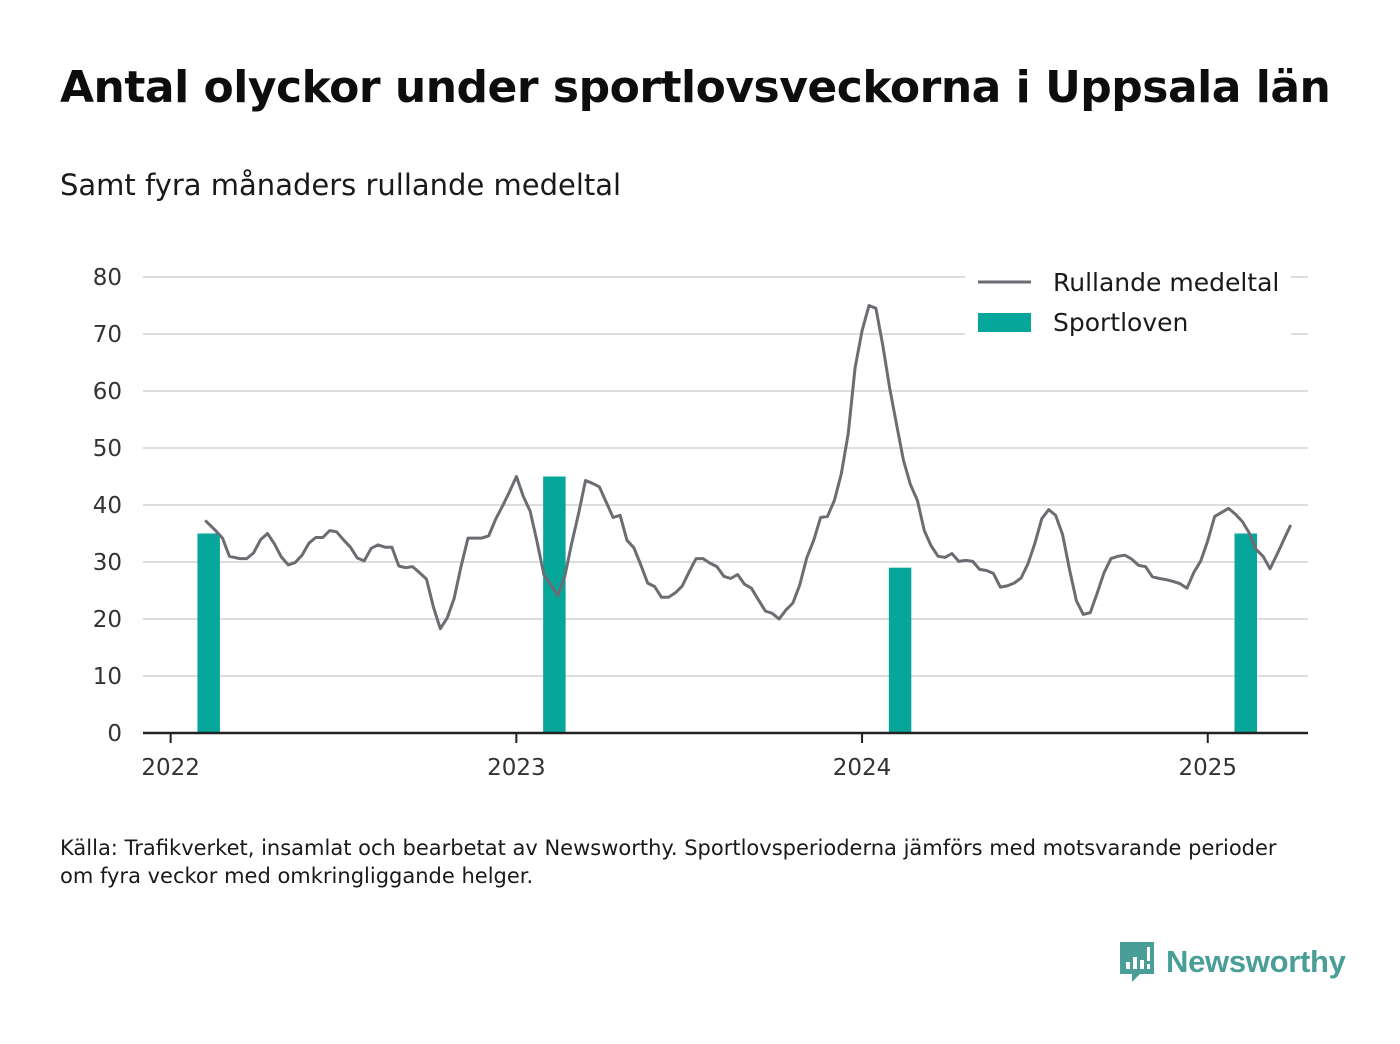 The image size is (1400, 1044). Describe the element at coordinates (107, 335) in the screenshot. I see `y-tick-label: 70` at that location.